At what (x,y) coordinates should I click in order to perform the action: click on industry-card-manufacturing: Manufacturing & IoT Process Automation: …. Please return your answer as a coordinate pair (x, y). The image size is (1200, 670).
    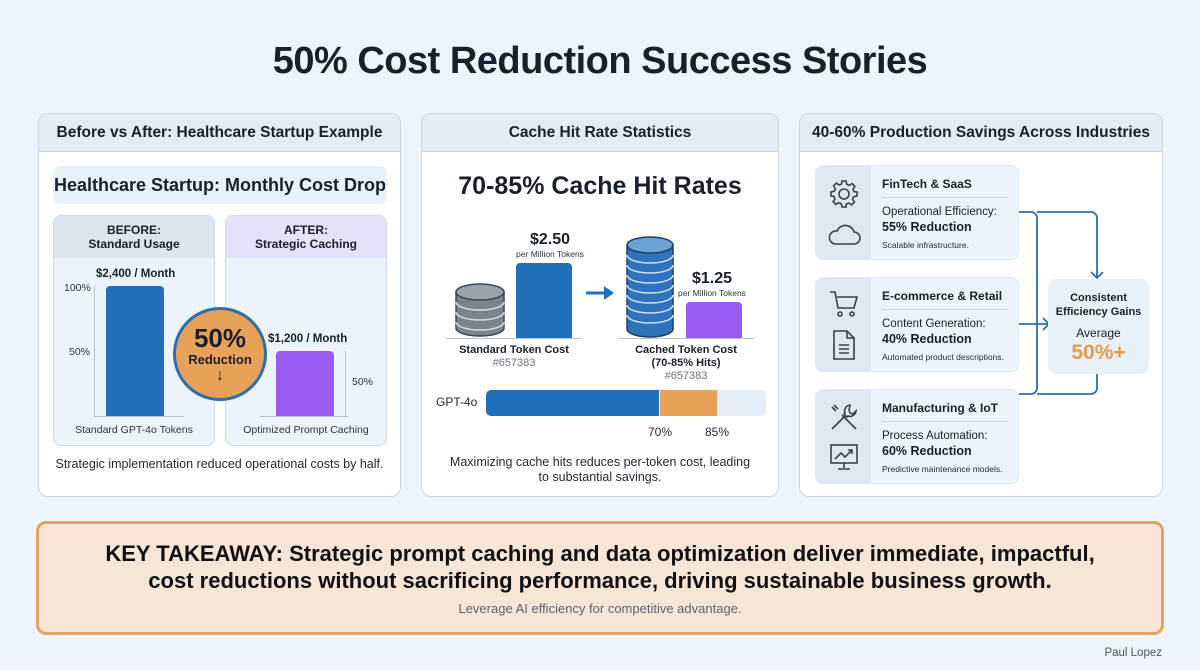
    Looking at the image, I should click on (917, 436).